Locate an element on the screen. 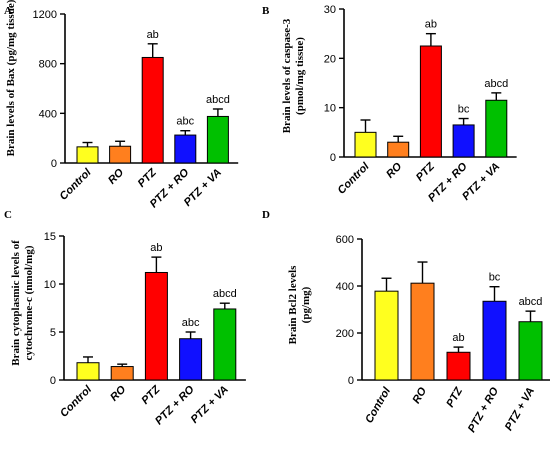  panel-letter: C is located at coordinates (8, 215).